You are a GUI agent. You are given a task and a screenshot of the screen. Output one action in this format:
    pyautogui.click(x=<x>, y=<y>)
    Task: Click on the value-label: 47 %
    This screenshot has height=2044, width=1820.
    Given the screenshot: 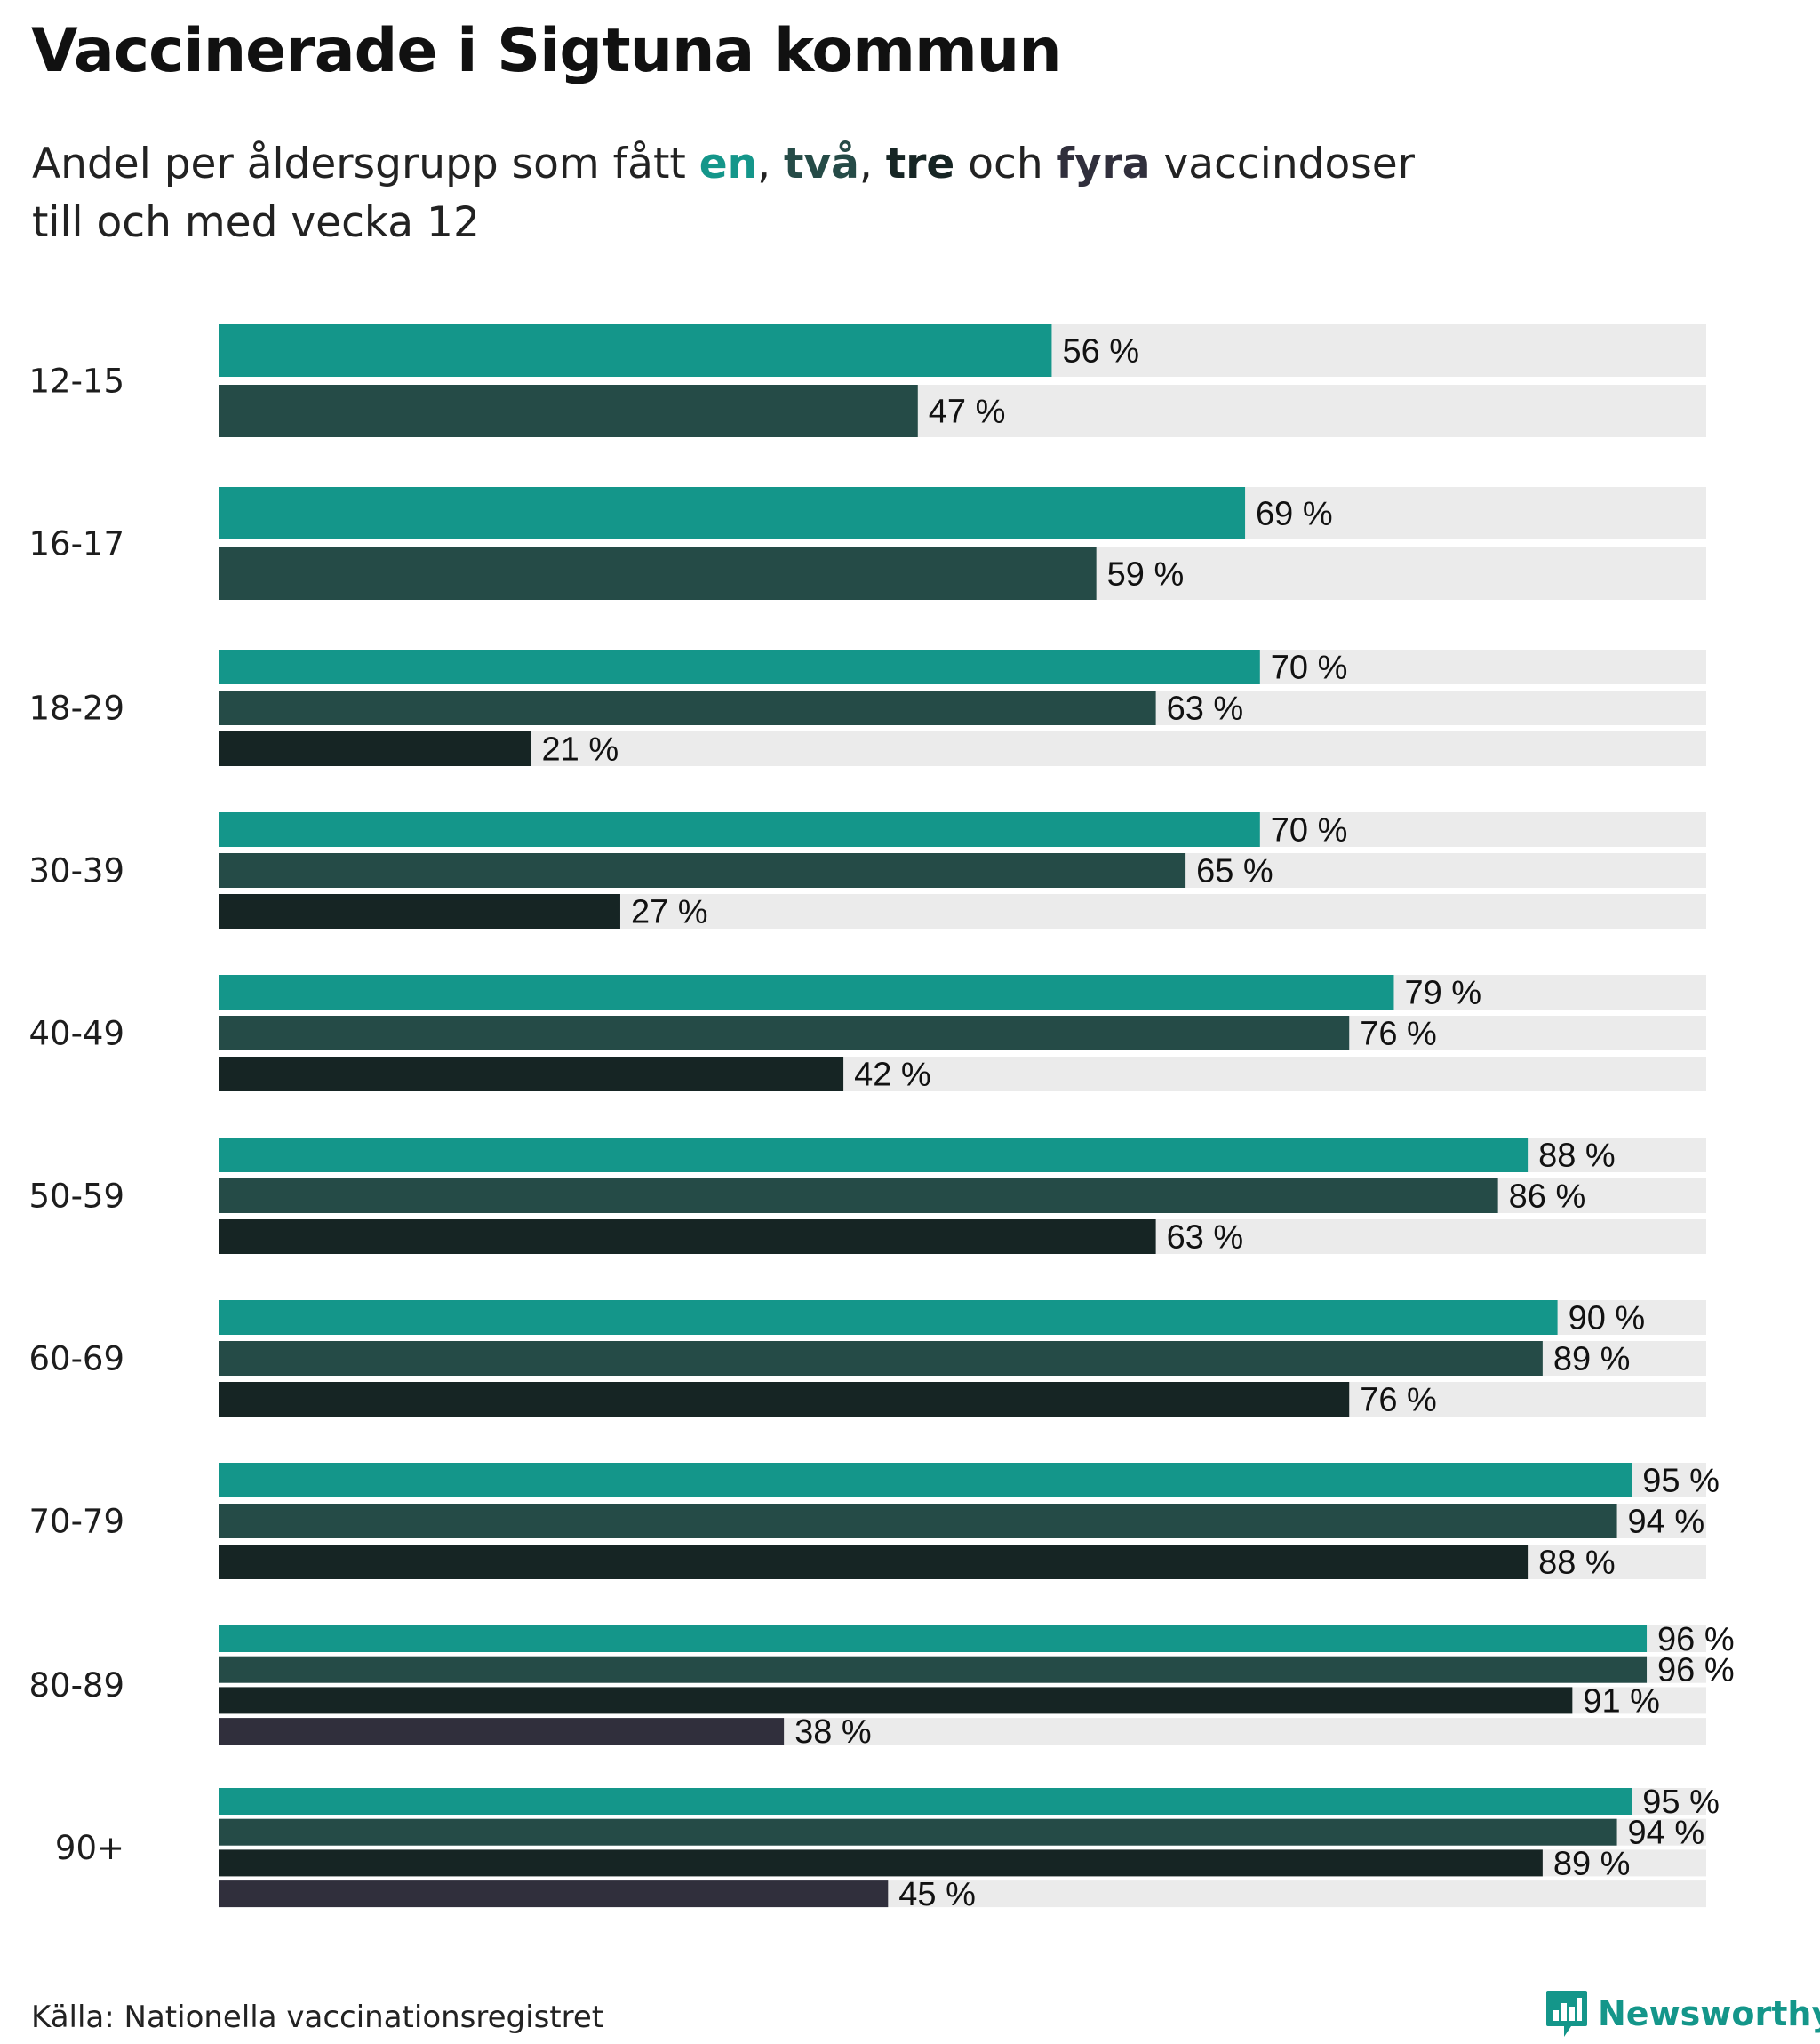 What is the action you would take?
    pyautogui.click(x=967, y=412)
    